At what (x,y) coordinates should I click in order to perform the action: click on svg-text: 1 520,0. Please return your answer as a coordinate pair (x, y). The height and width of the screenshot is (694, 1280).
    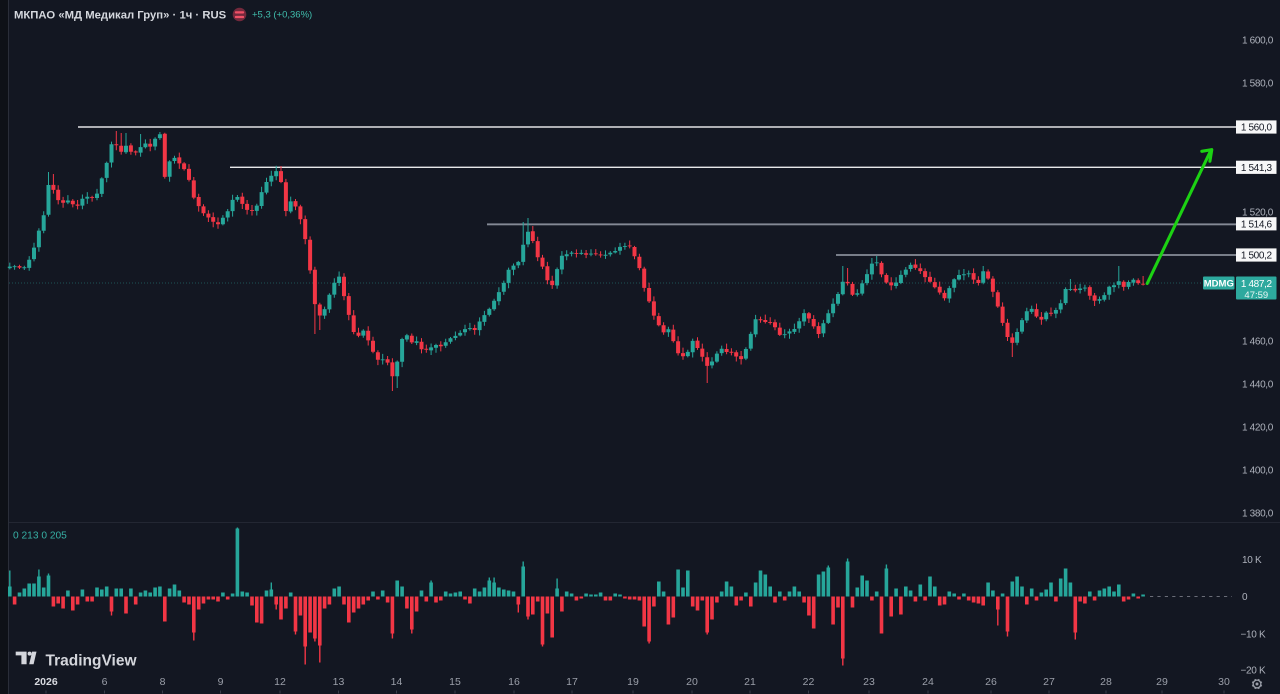
    Looking at the image, I should click on (1258, 212).